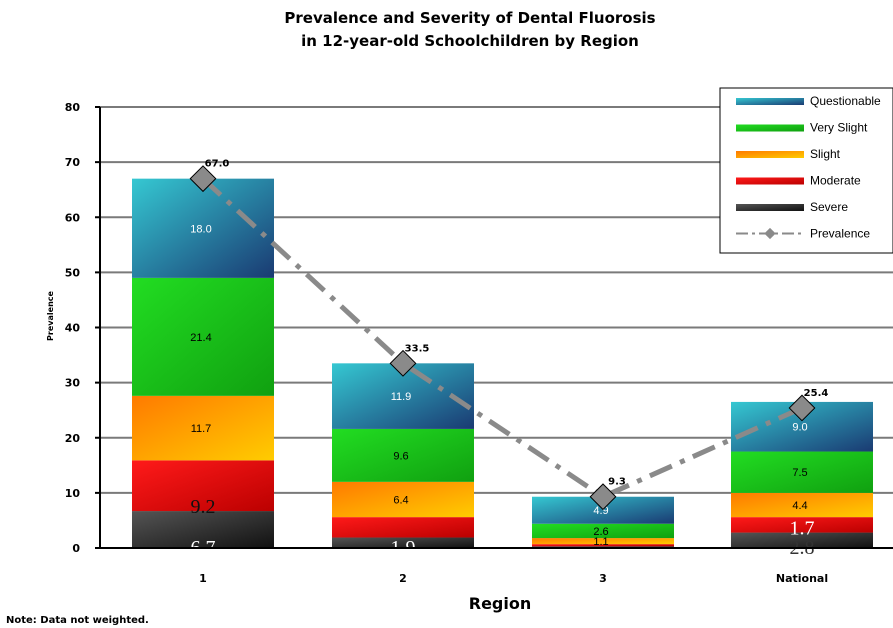 This screenshot has width=893, height=628. Describe the element at coordinates (203, 486) in the screenshot. I see `bar-1-moderate` at that location.